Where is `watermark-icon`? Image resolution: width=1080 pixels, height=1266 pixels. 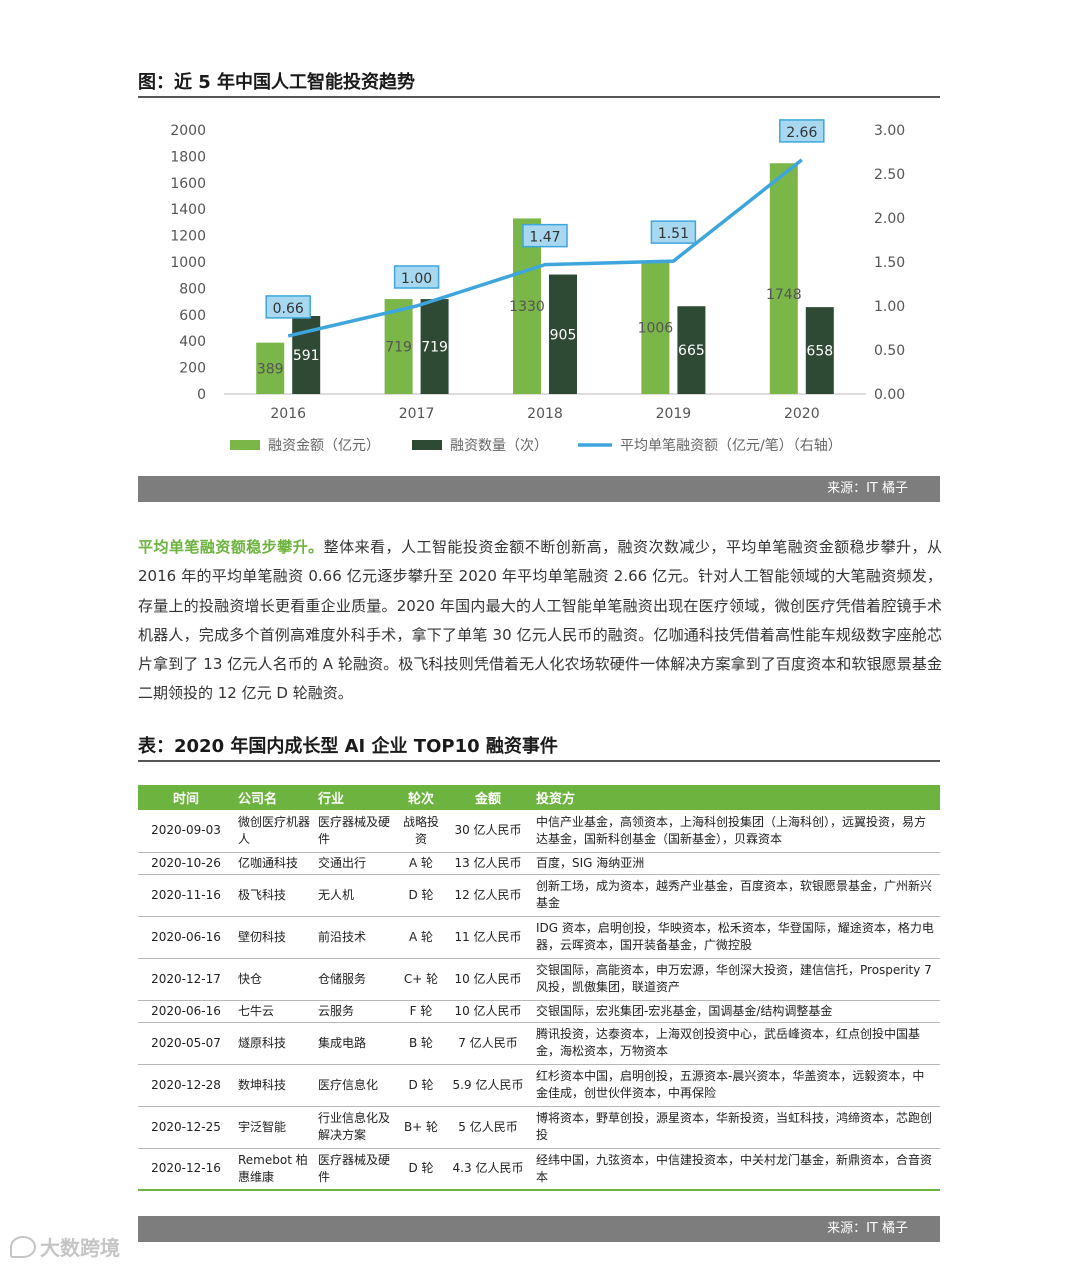 watermark-icon is located at coordinates (23, 1246).